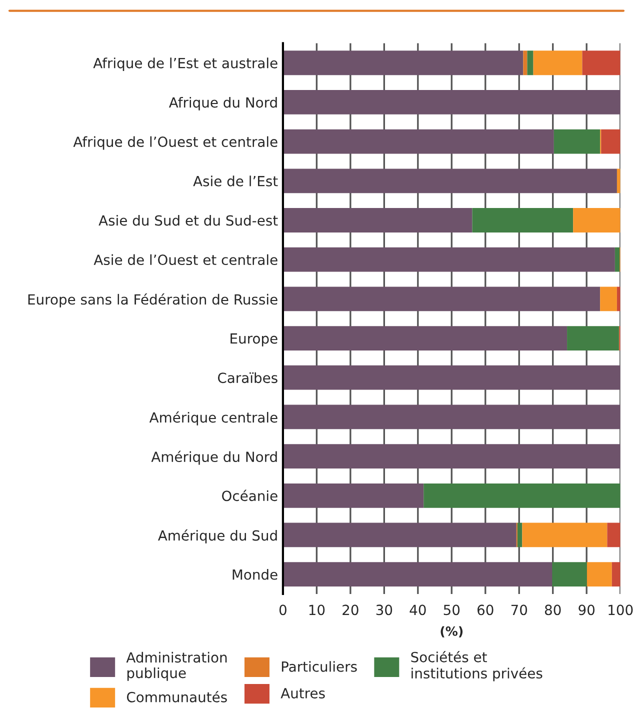 The width and height of the screenshot is (633, 720). What do you see at coordinates (486, 610) in the screenshot?
I see `x-tick-label: 60` at bounding box center [486, 610].